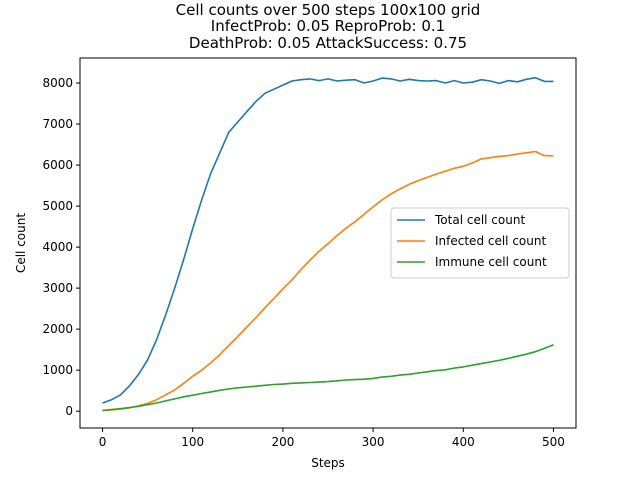 This screenshot has width=640, height=480. What do you see at coordinates (57, 83) in the screenshot?
I see `y-tick-label: 8000` at bounding box center [57, 83].